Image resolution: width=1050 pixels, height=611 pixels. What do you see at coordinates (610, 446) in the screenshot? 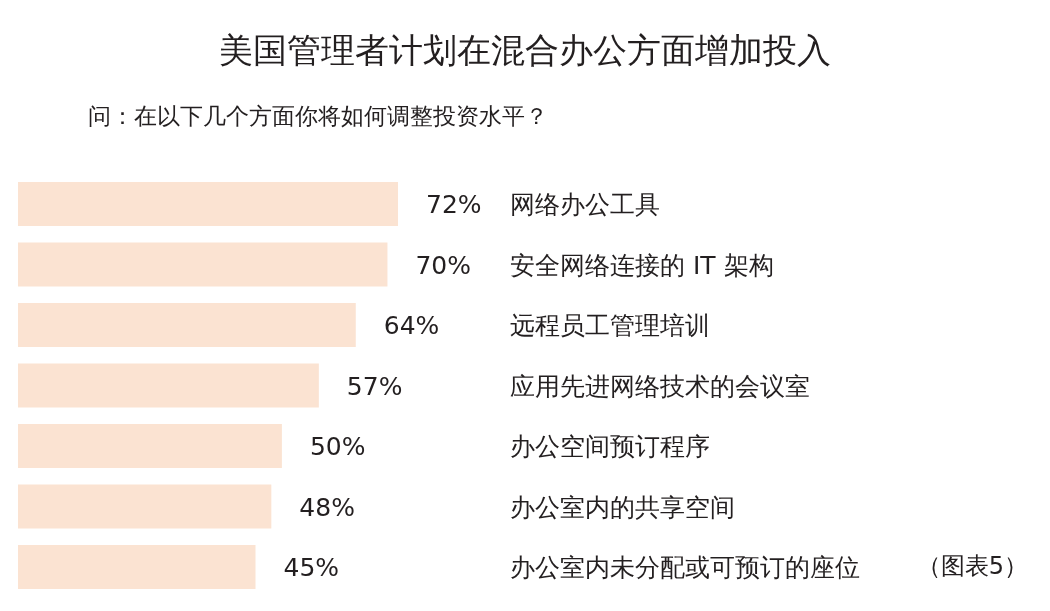
I see `y-tick-label: 办公空间预订程序` at bounding box center [610, 446].